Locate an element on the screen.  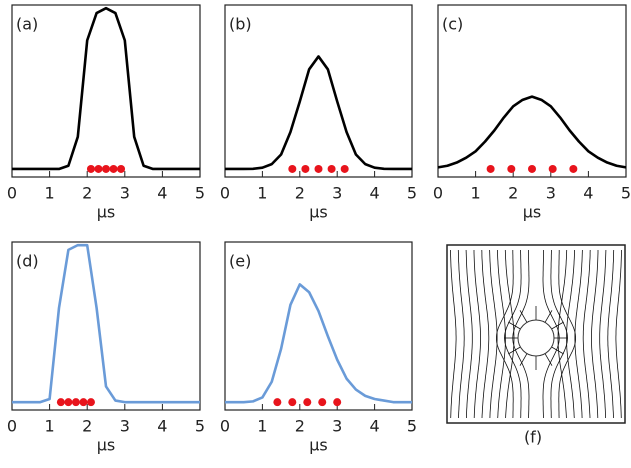
panel-f: (f) is located at coordinates (536, 345).